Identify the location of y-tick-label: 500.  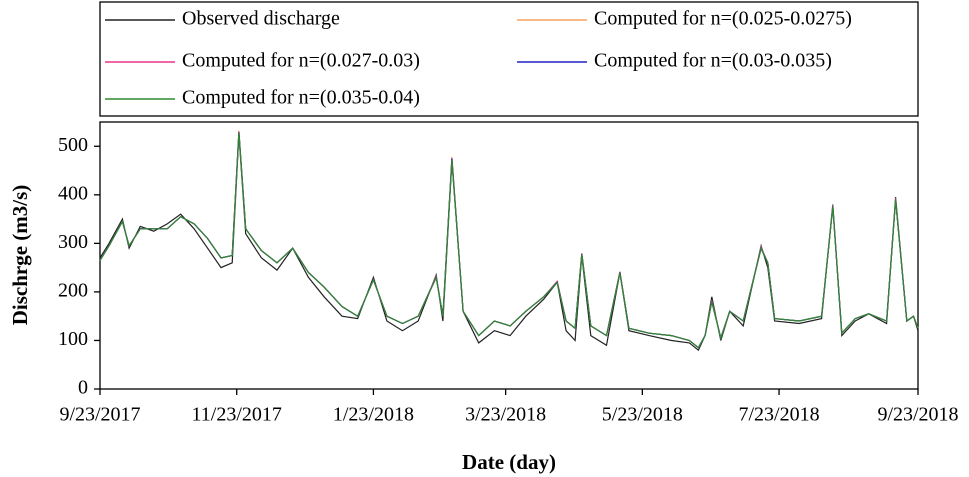
(73, 145).